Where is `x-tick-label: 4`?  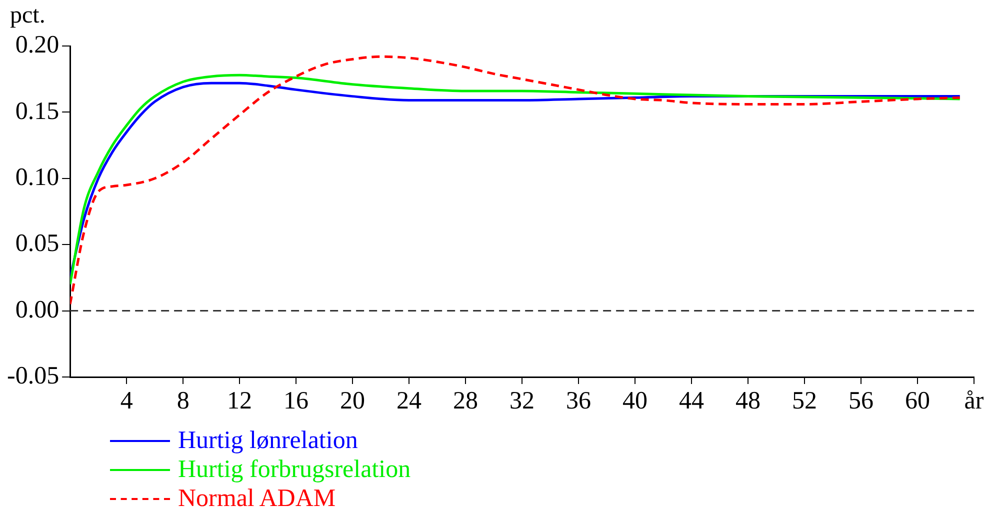
x-tick-label: 4 is located at coordinates (127, 401).